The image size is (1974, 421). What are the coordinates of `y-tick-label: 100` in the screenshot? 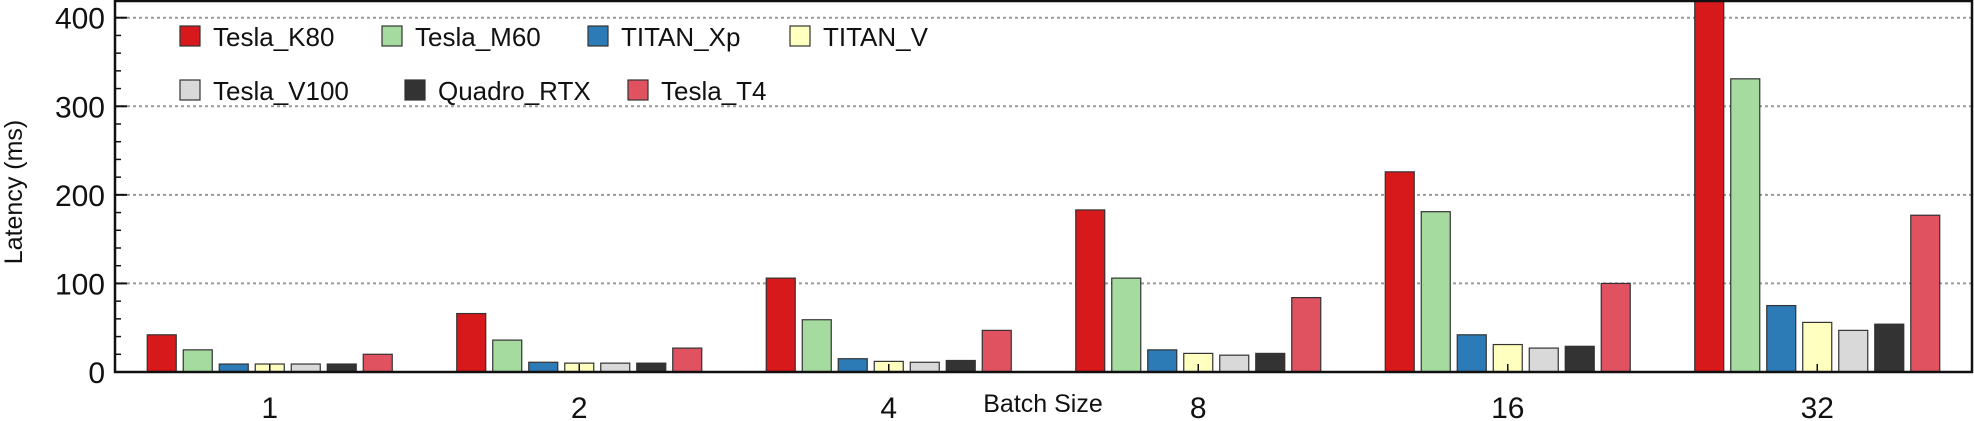 It's located at (80, 284).